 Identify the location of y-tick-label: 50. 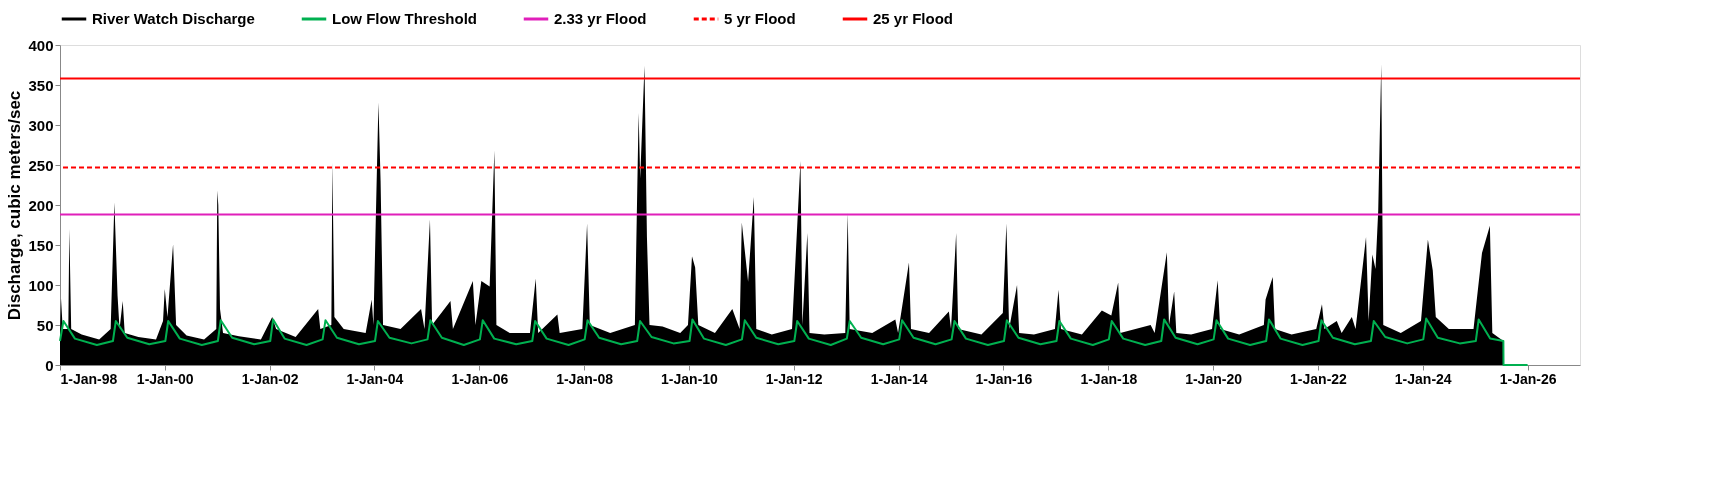
(45, 325).